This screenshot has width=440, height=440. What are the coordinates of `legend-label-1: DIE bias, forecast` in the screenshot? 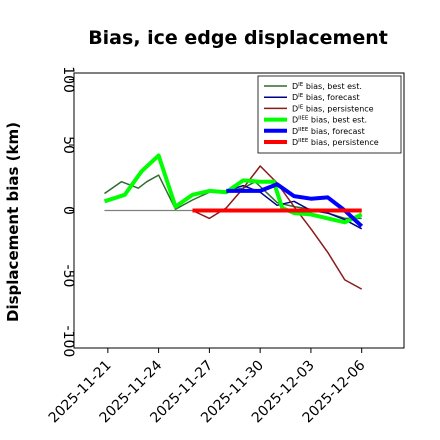 It's located at (326, 97).